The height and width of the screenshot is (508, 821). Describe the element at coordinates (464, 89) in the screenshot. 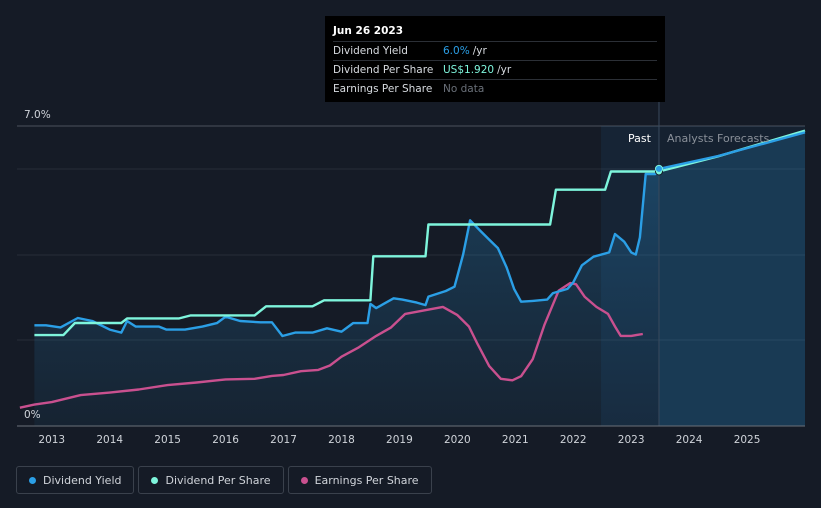

I see `tooltip-value: No data` at that location.